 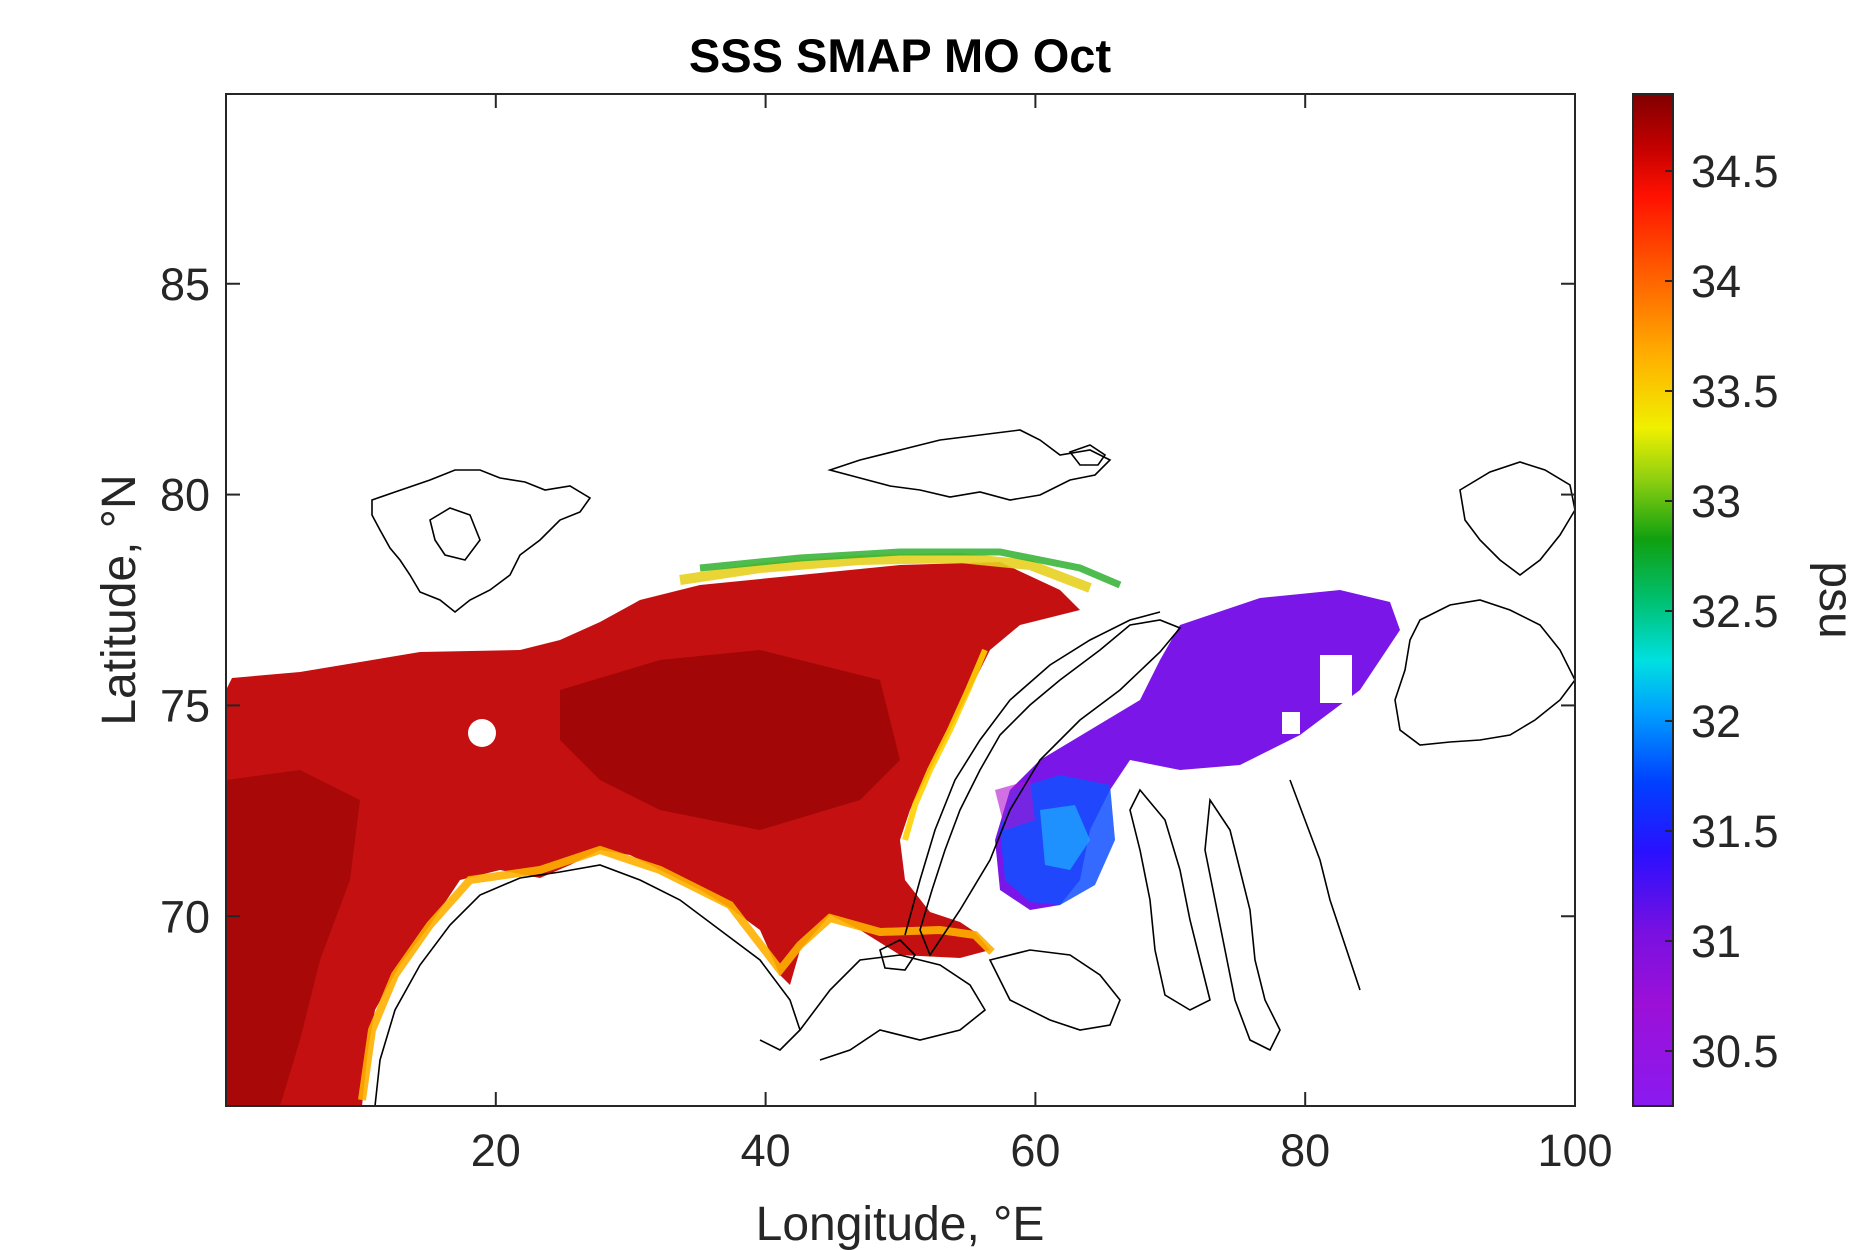 I want to click on coastline-severnaya-zemlya, so click(x=1517, y=518).